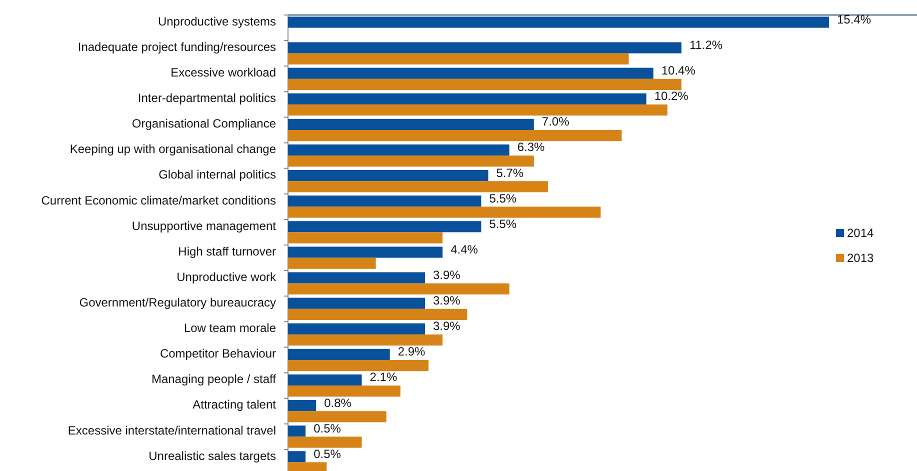 Image resolution: width=917 pixels, height=471 pixels. Describe the element at coordinates (214, 379) in the screenshot. I see `y-tick-label: Managing people / staff` at that location.